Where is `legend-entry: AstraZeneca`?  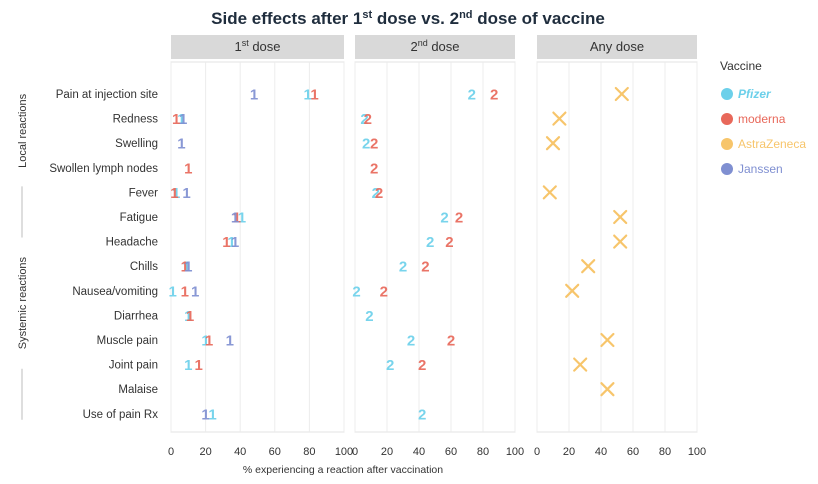 legend-entry: AstraZeneca is located at coordinates (763, 144).